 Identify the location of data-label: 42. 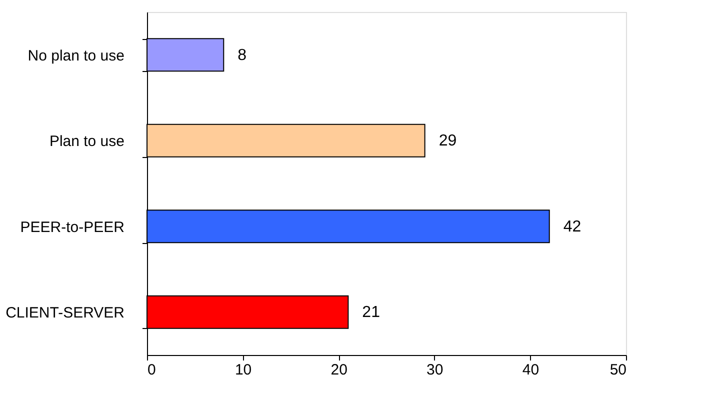
(572, 227).